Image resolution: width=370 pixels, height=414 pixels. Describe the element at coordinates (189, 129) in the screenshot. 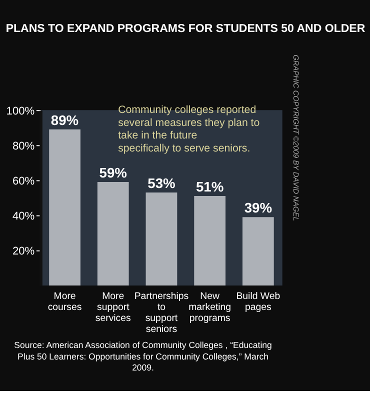

I see `annotation: Community colleges reported several measures they plan to take in the future specifically to serve seniors.` at that location.